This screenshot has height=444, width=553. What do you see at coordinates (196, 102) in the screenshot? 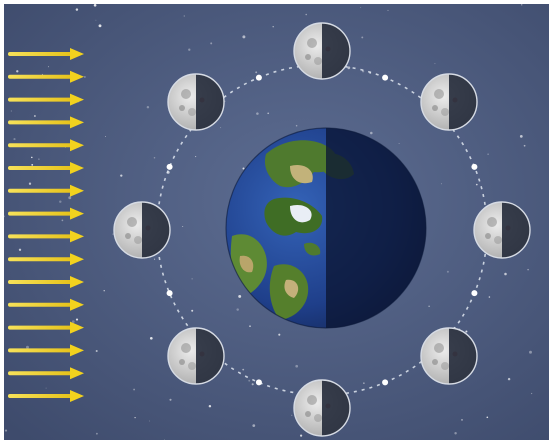
I see `moon-top-left` at bounding box center [196, 102].